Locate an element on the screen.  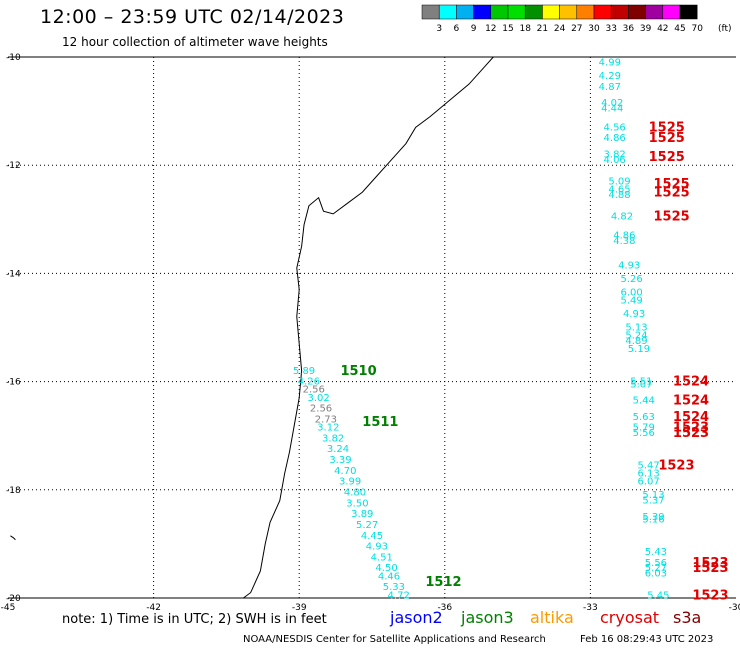
wave-height-value: 5.39 is located at coordinates (653, 517).